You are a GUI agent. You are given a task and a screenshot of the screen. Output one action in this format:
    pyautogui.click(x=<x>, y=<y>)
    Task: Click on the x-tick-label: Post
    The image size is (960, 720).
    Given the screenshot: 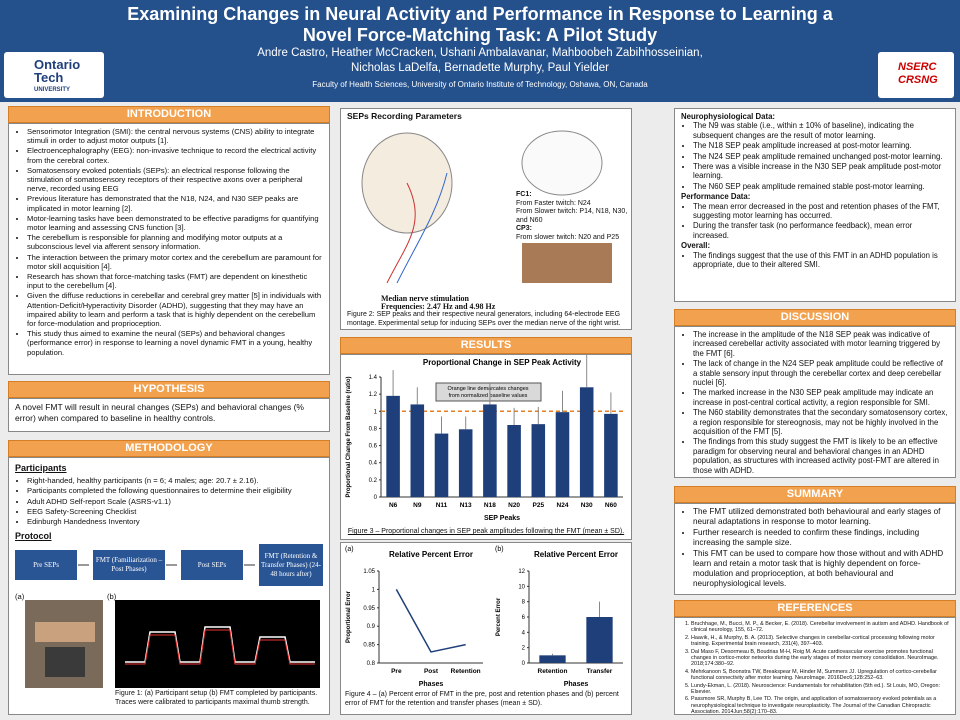 What is the action you would take?
    pyautogui.click(x=431, y=671)
    